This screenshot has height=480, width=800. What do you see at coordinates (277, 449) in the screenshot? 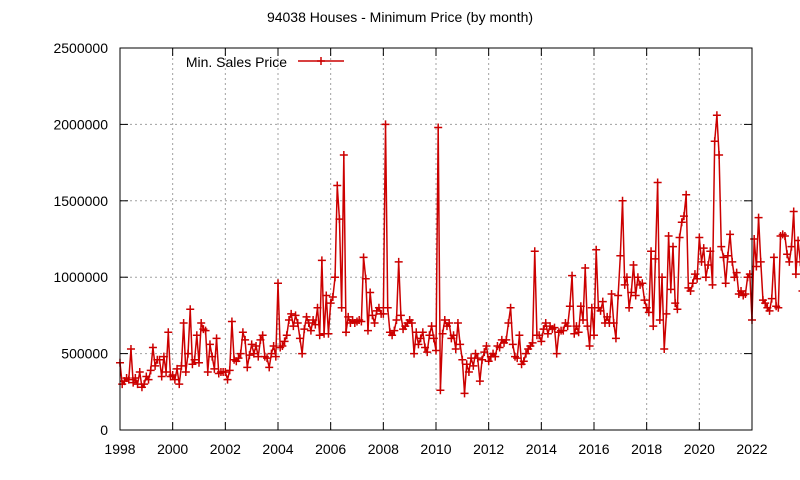
I see `x-tick-label: 2004` at bounding box center [277, 449].